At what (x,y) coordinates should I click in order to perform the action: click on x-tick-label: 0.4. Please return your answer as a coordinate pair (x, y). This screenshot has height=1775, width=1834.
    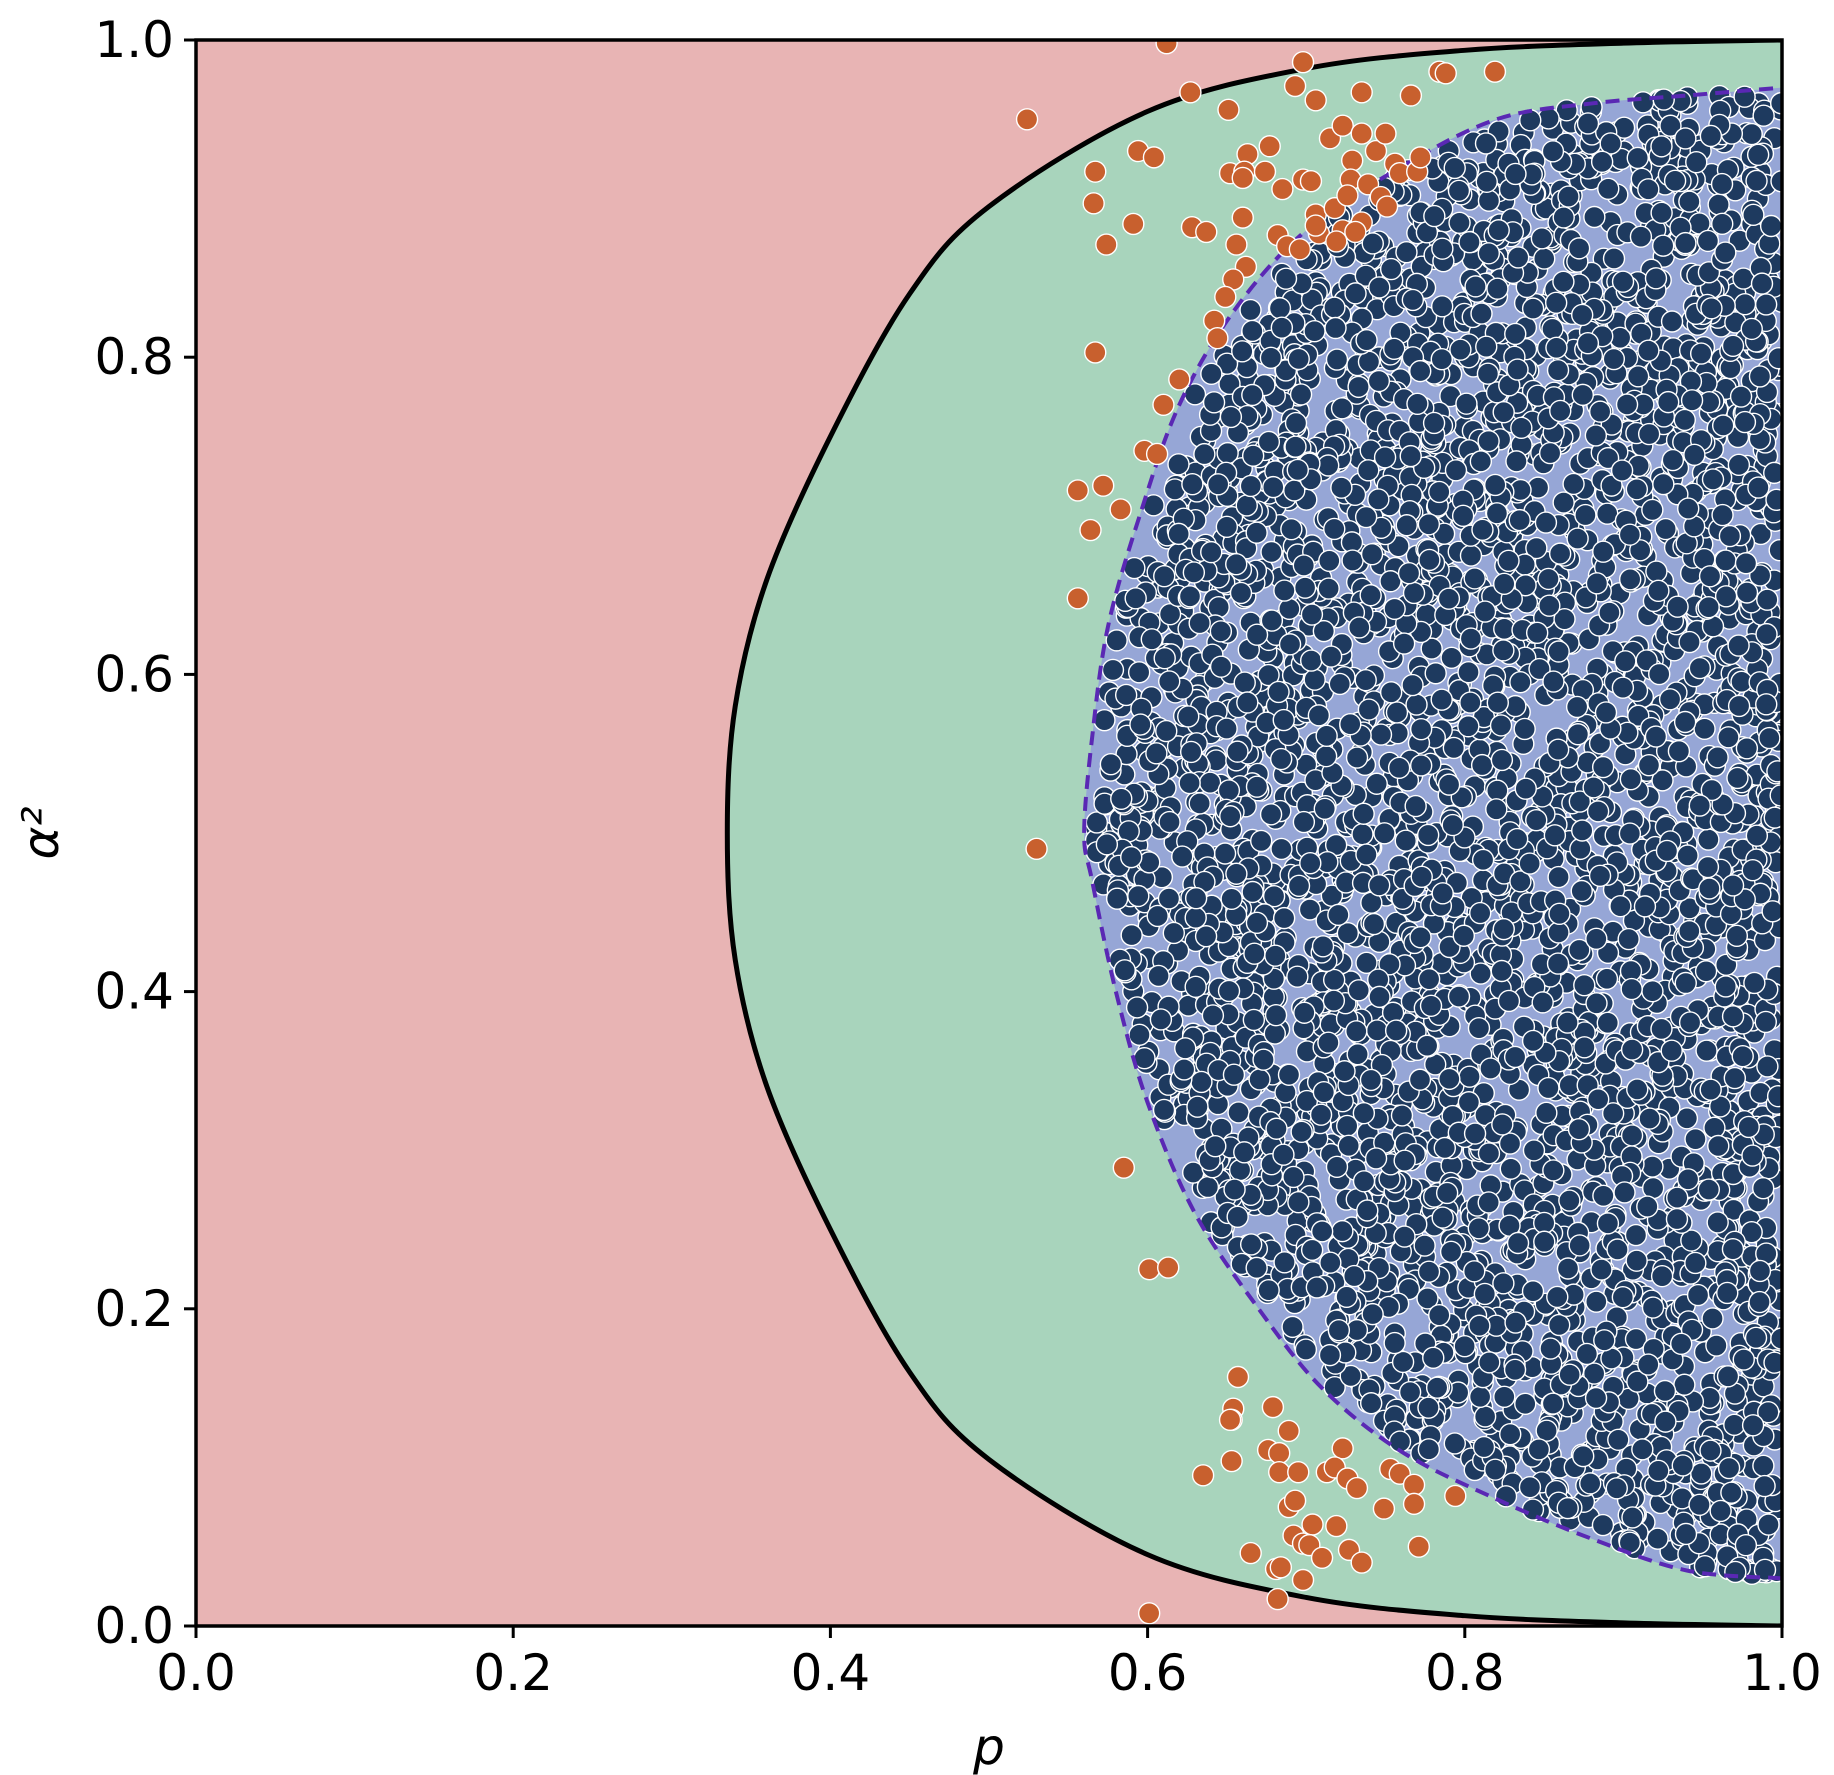
    Looking at the image, I should click on (831, 1673).